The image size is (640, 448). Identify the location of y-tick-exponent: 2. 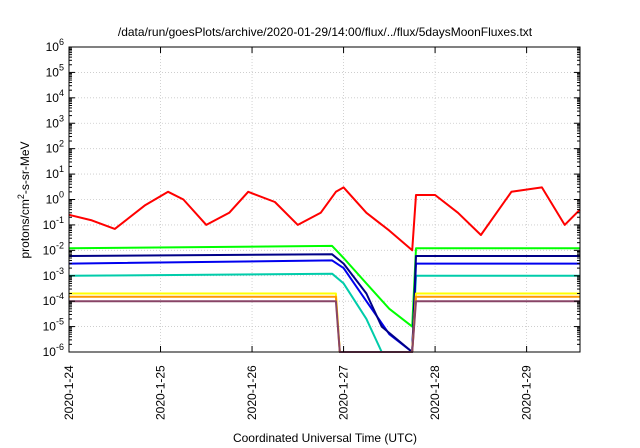
(61, 144).